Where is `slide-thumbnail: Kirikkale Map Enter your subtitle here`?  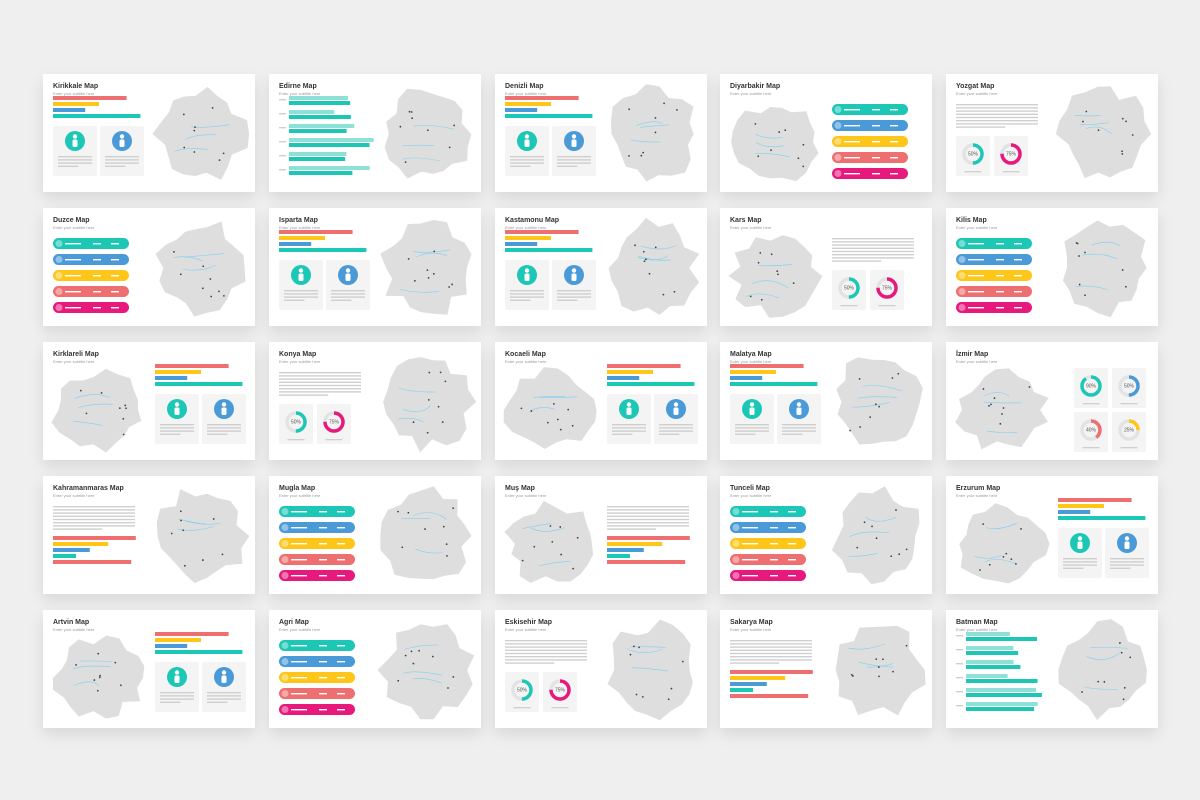 slide-thumbnail: Kirikkale Map Enter your subtitle here is located at coordinates (149, 133).